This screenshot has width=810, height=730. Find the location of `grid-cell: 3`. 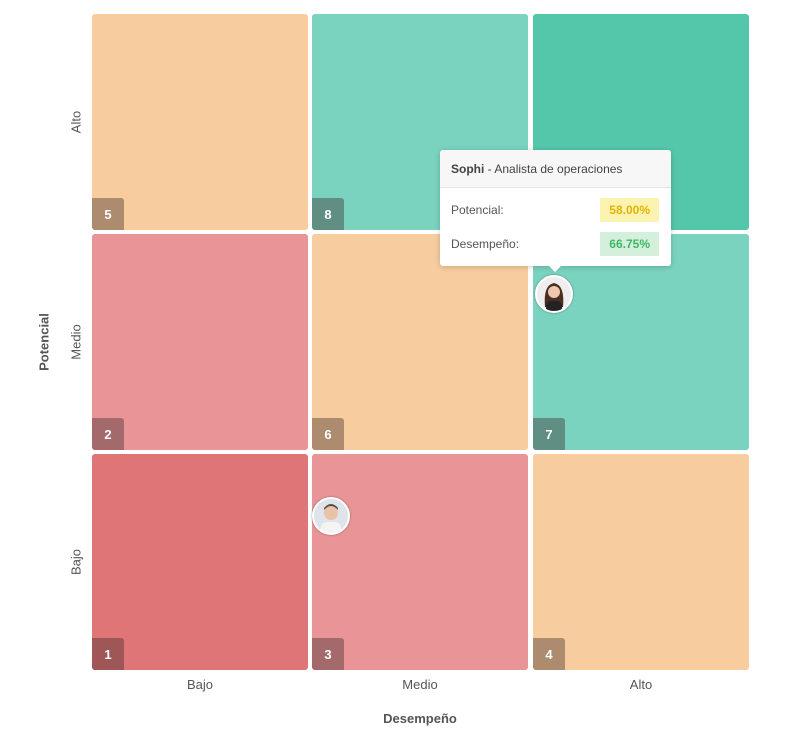

grid-cell: 3 is located at coordinates (420, 562).